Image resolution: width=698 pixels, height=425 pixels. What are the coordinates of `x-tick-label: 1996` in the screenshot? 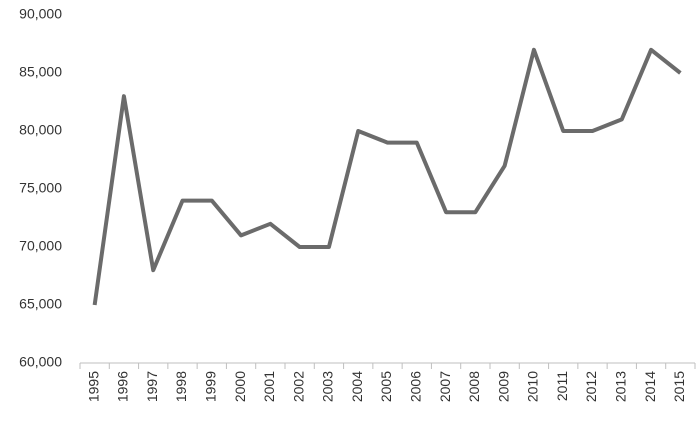 It's located at (123, 386).